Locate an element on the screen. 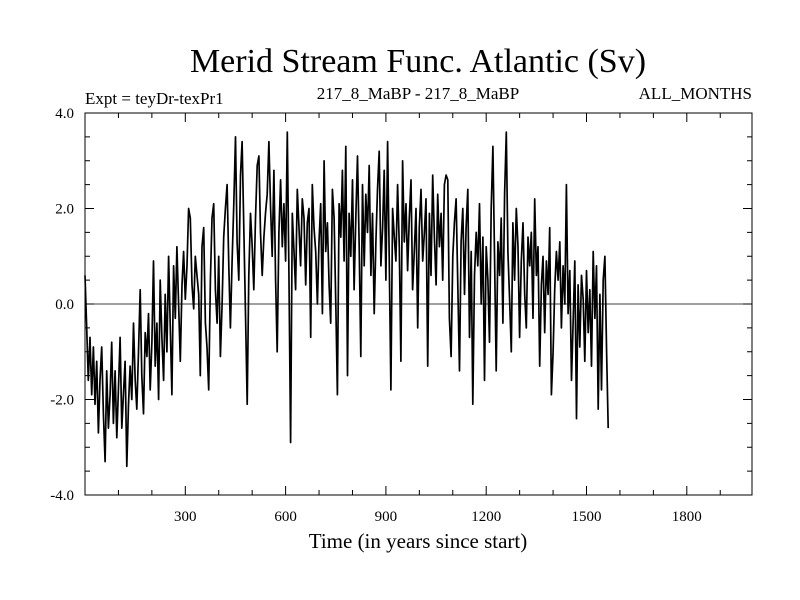  x-tick-label: 1200 is located at coordinates (486, 517).